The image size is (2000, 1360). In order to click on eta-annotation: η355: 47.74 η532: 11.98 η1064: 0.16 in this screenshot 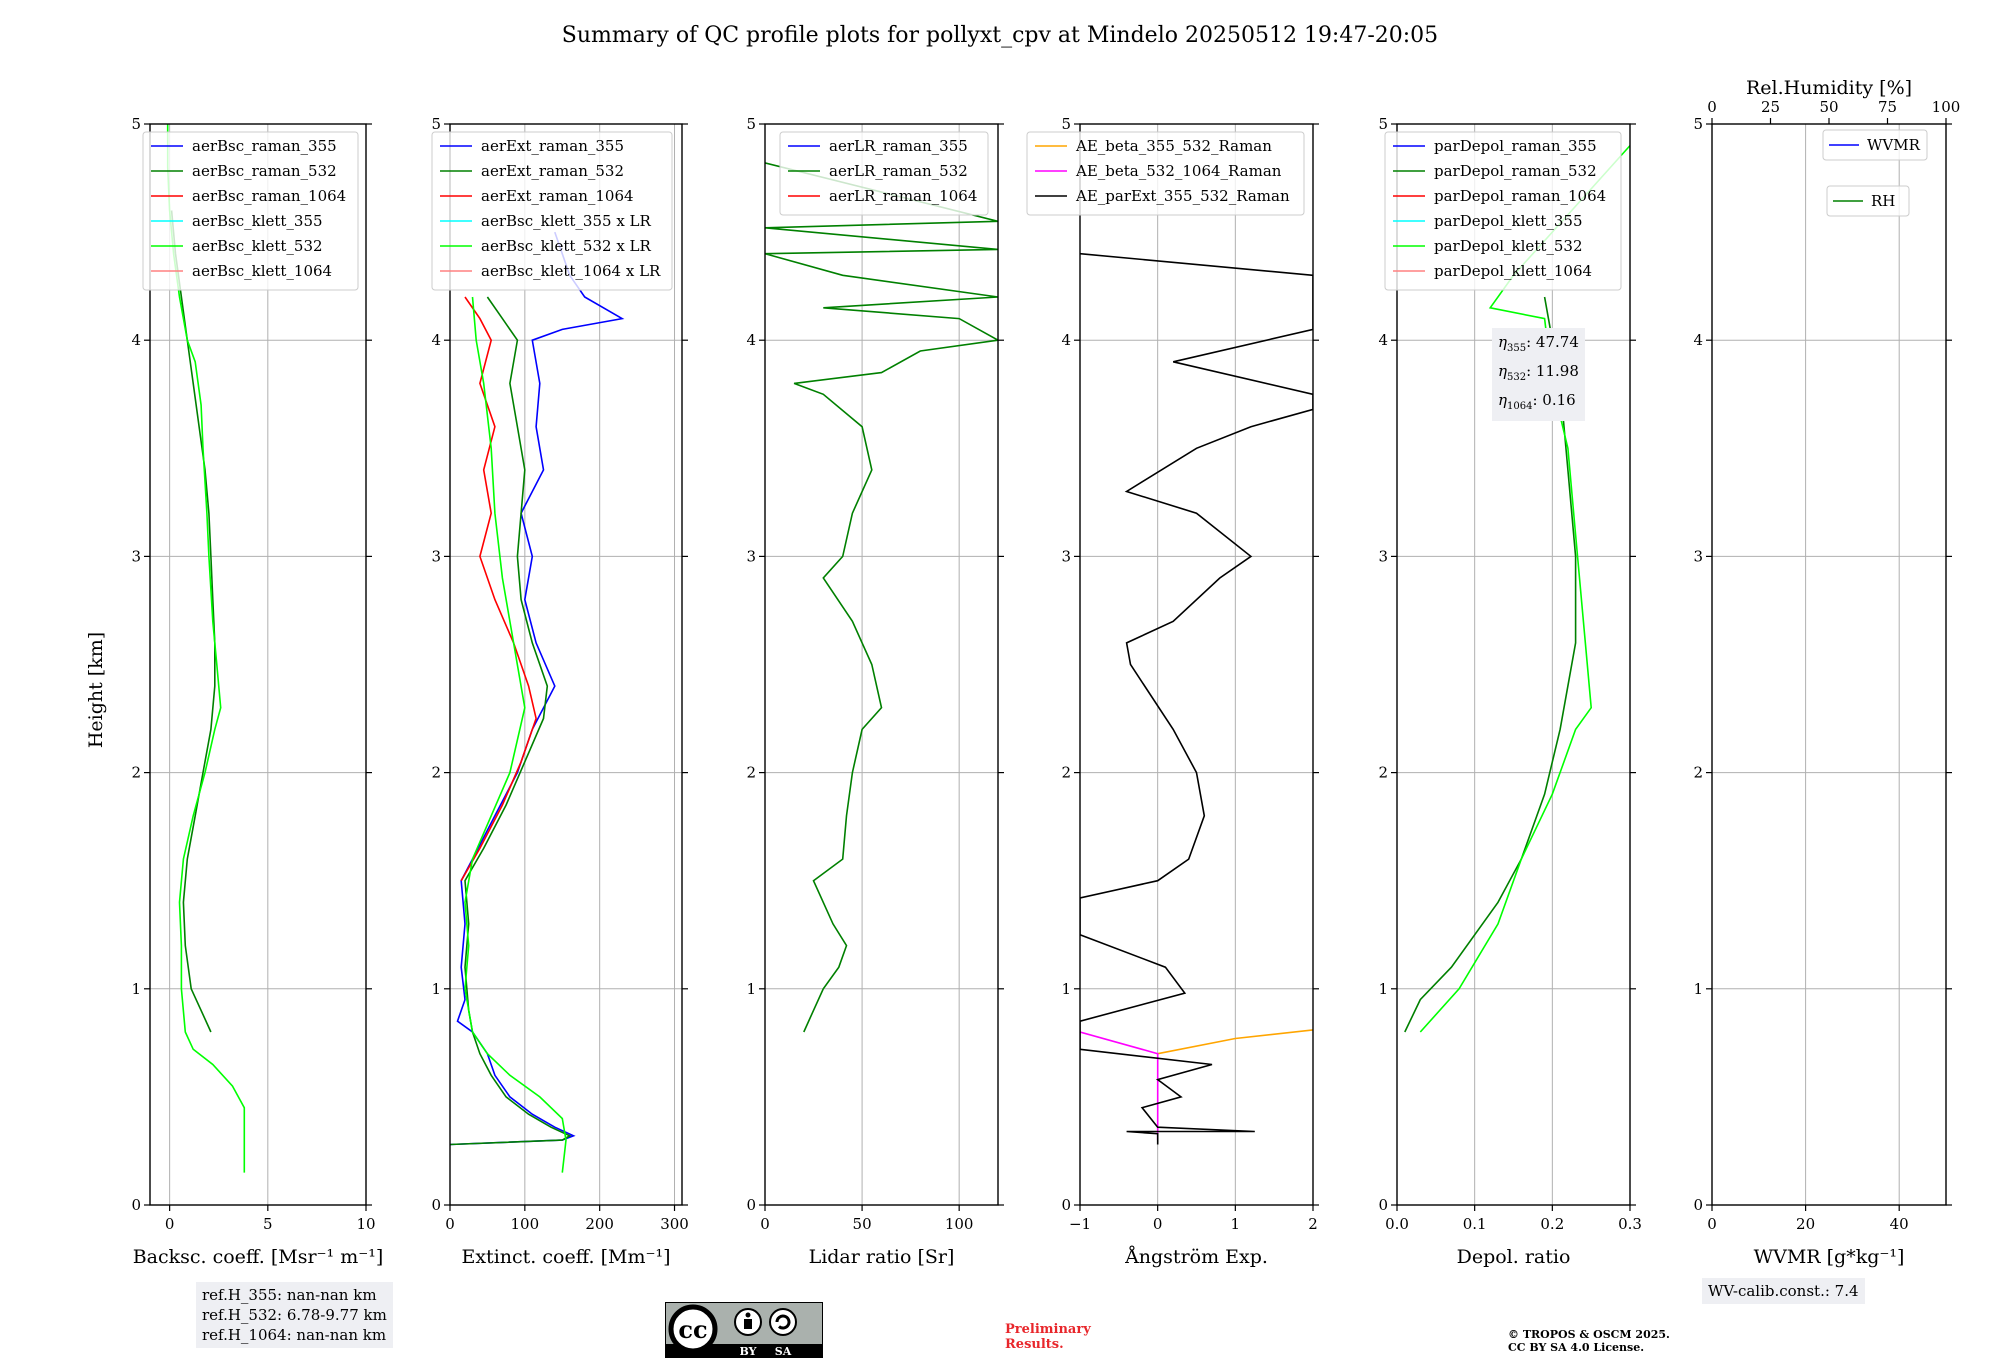, I will do `click(1538, 374)`.